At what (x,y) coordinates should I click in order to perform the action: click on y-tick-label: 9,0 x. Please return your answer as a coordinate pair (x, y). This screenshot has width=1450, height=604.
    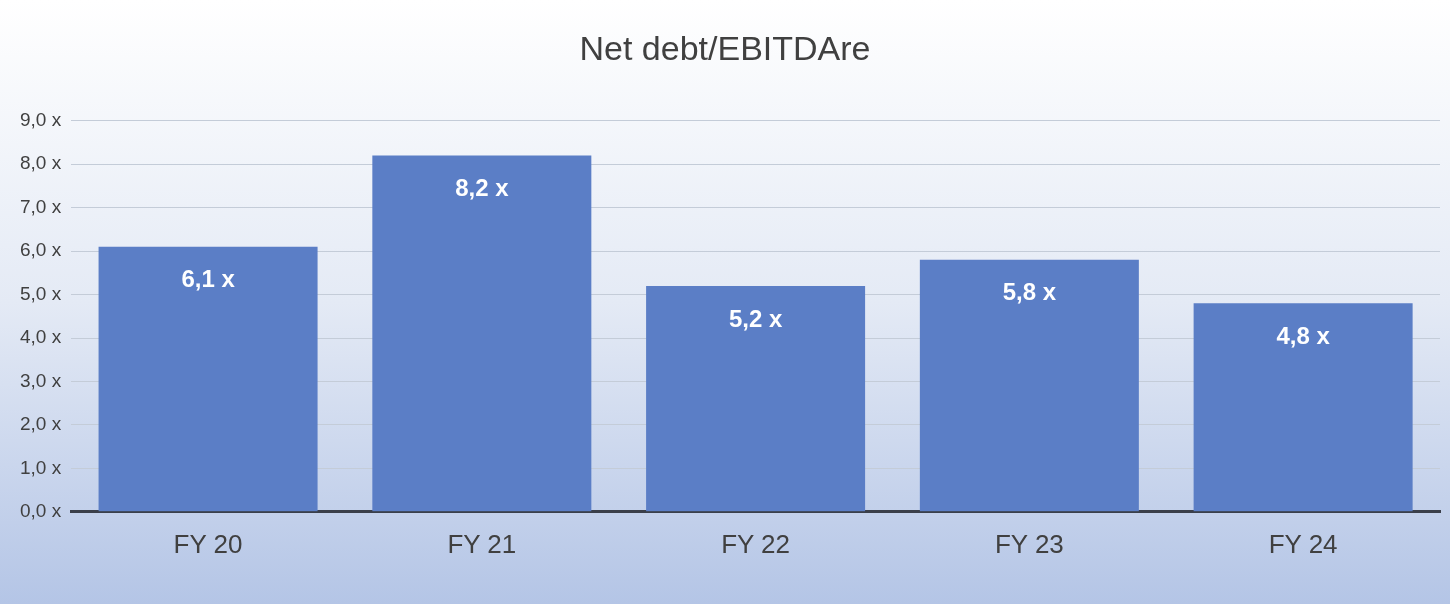
    Looking at the image, I should click on (40, 120).